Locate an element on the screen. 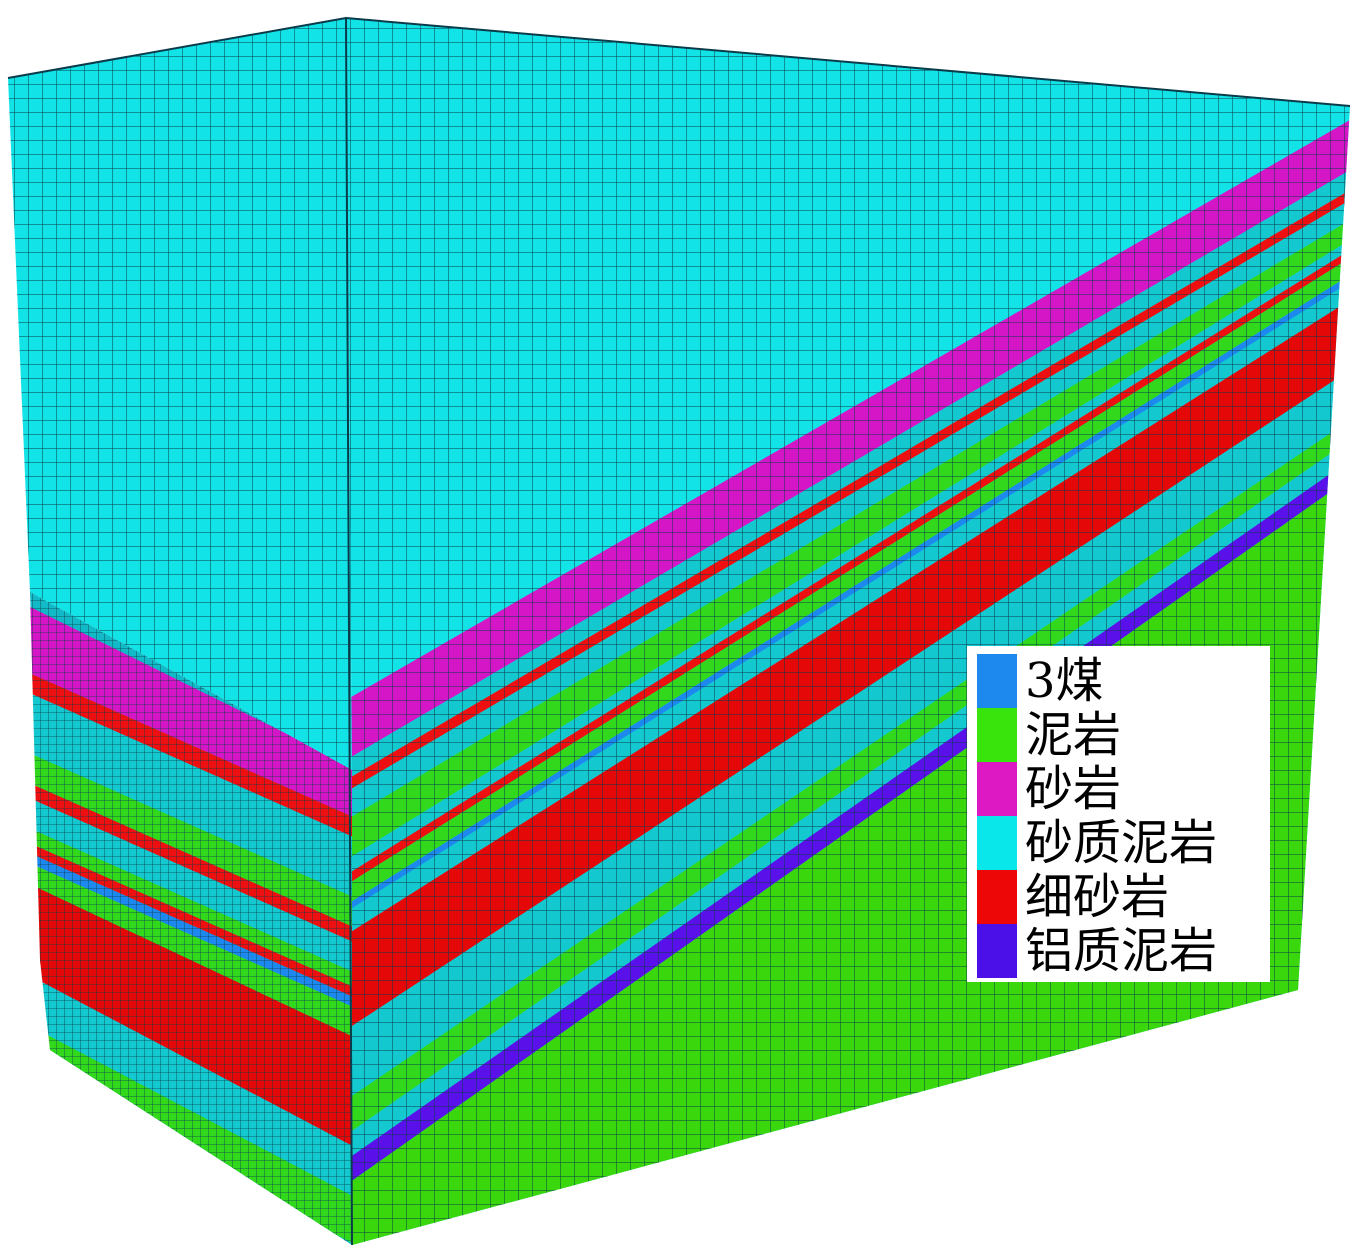 The height and width of the screenshot is (1247, 1352). legend-item-sandy-mudstone: 砂质泥岩 is located at coordinates (1123, 843).